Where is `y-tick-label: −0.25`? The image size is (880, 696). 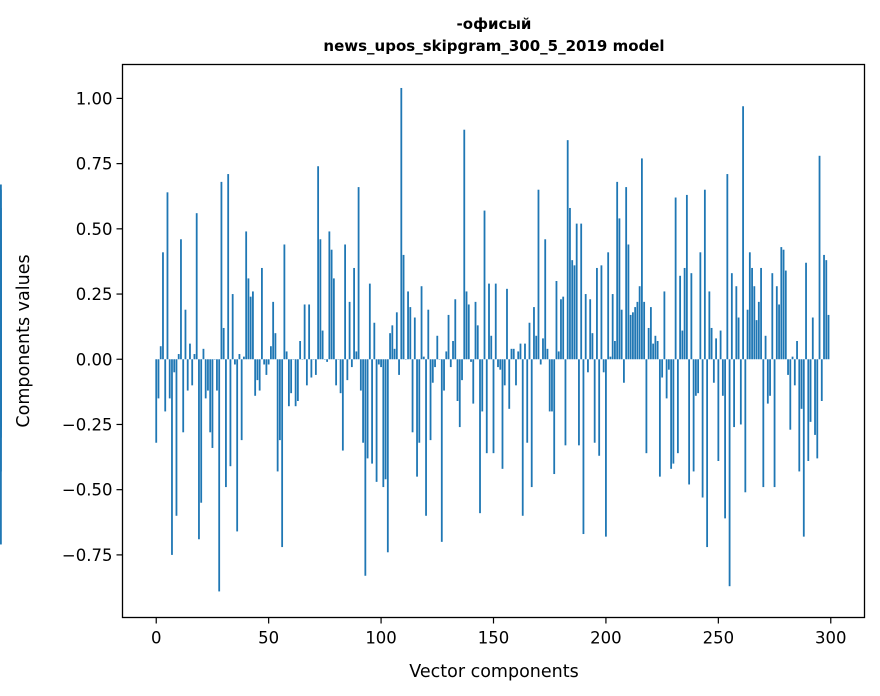
y-tick-label: −0.25 is located at coordinates (87, 424).